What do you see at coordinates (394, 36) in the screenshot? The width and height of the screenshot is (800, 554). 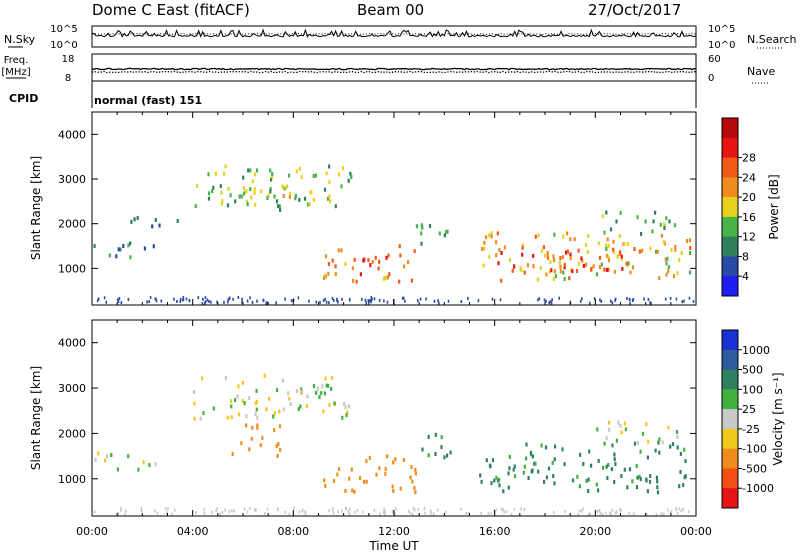 I see `nsky-frame` at bounding box center [394, 36].